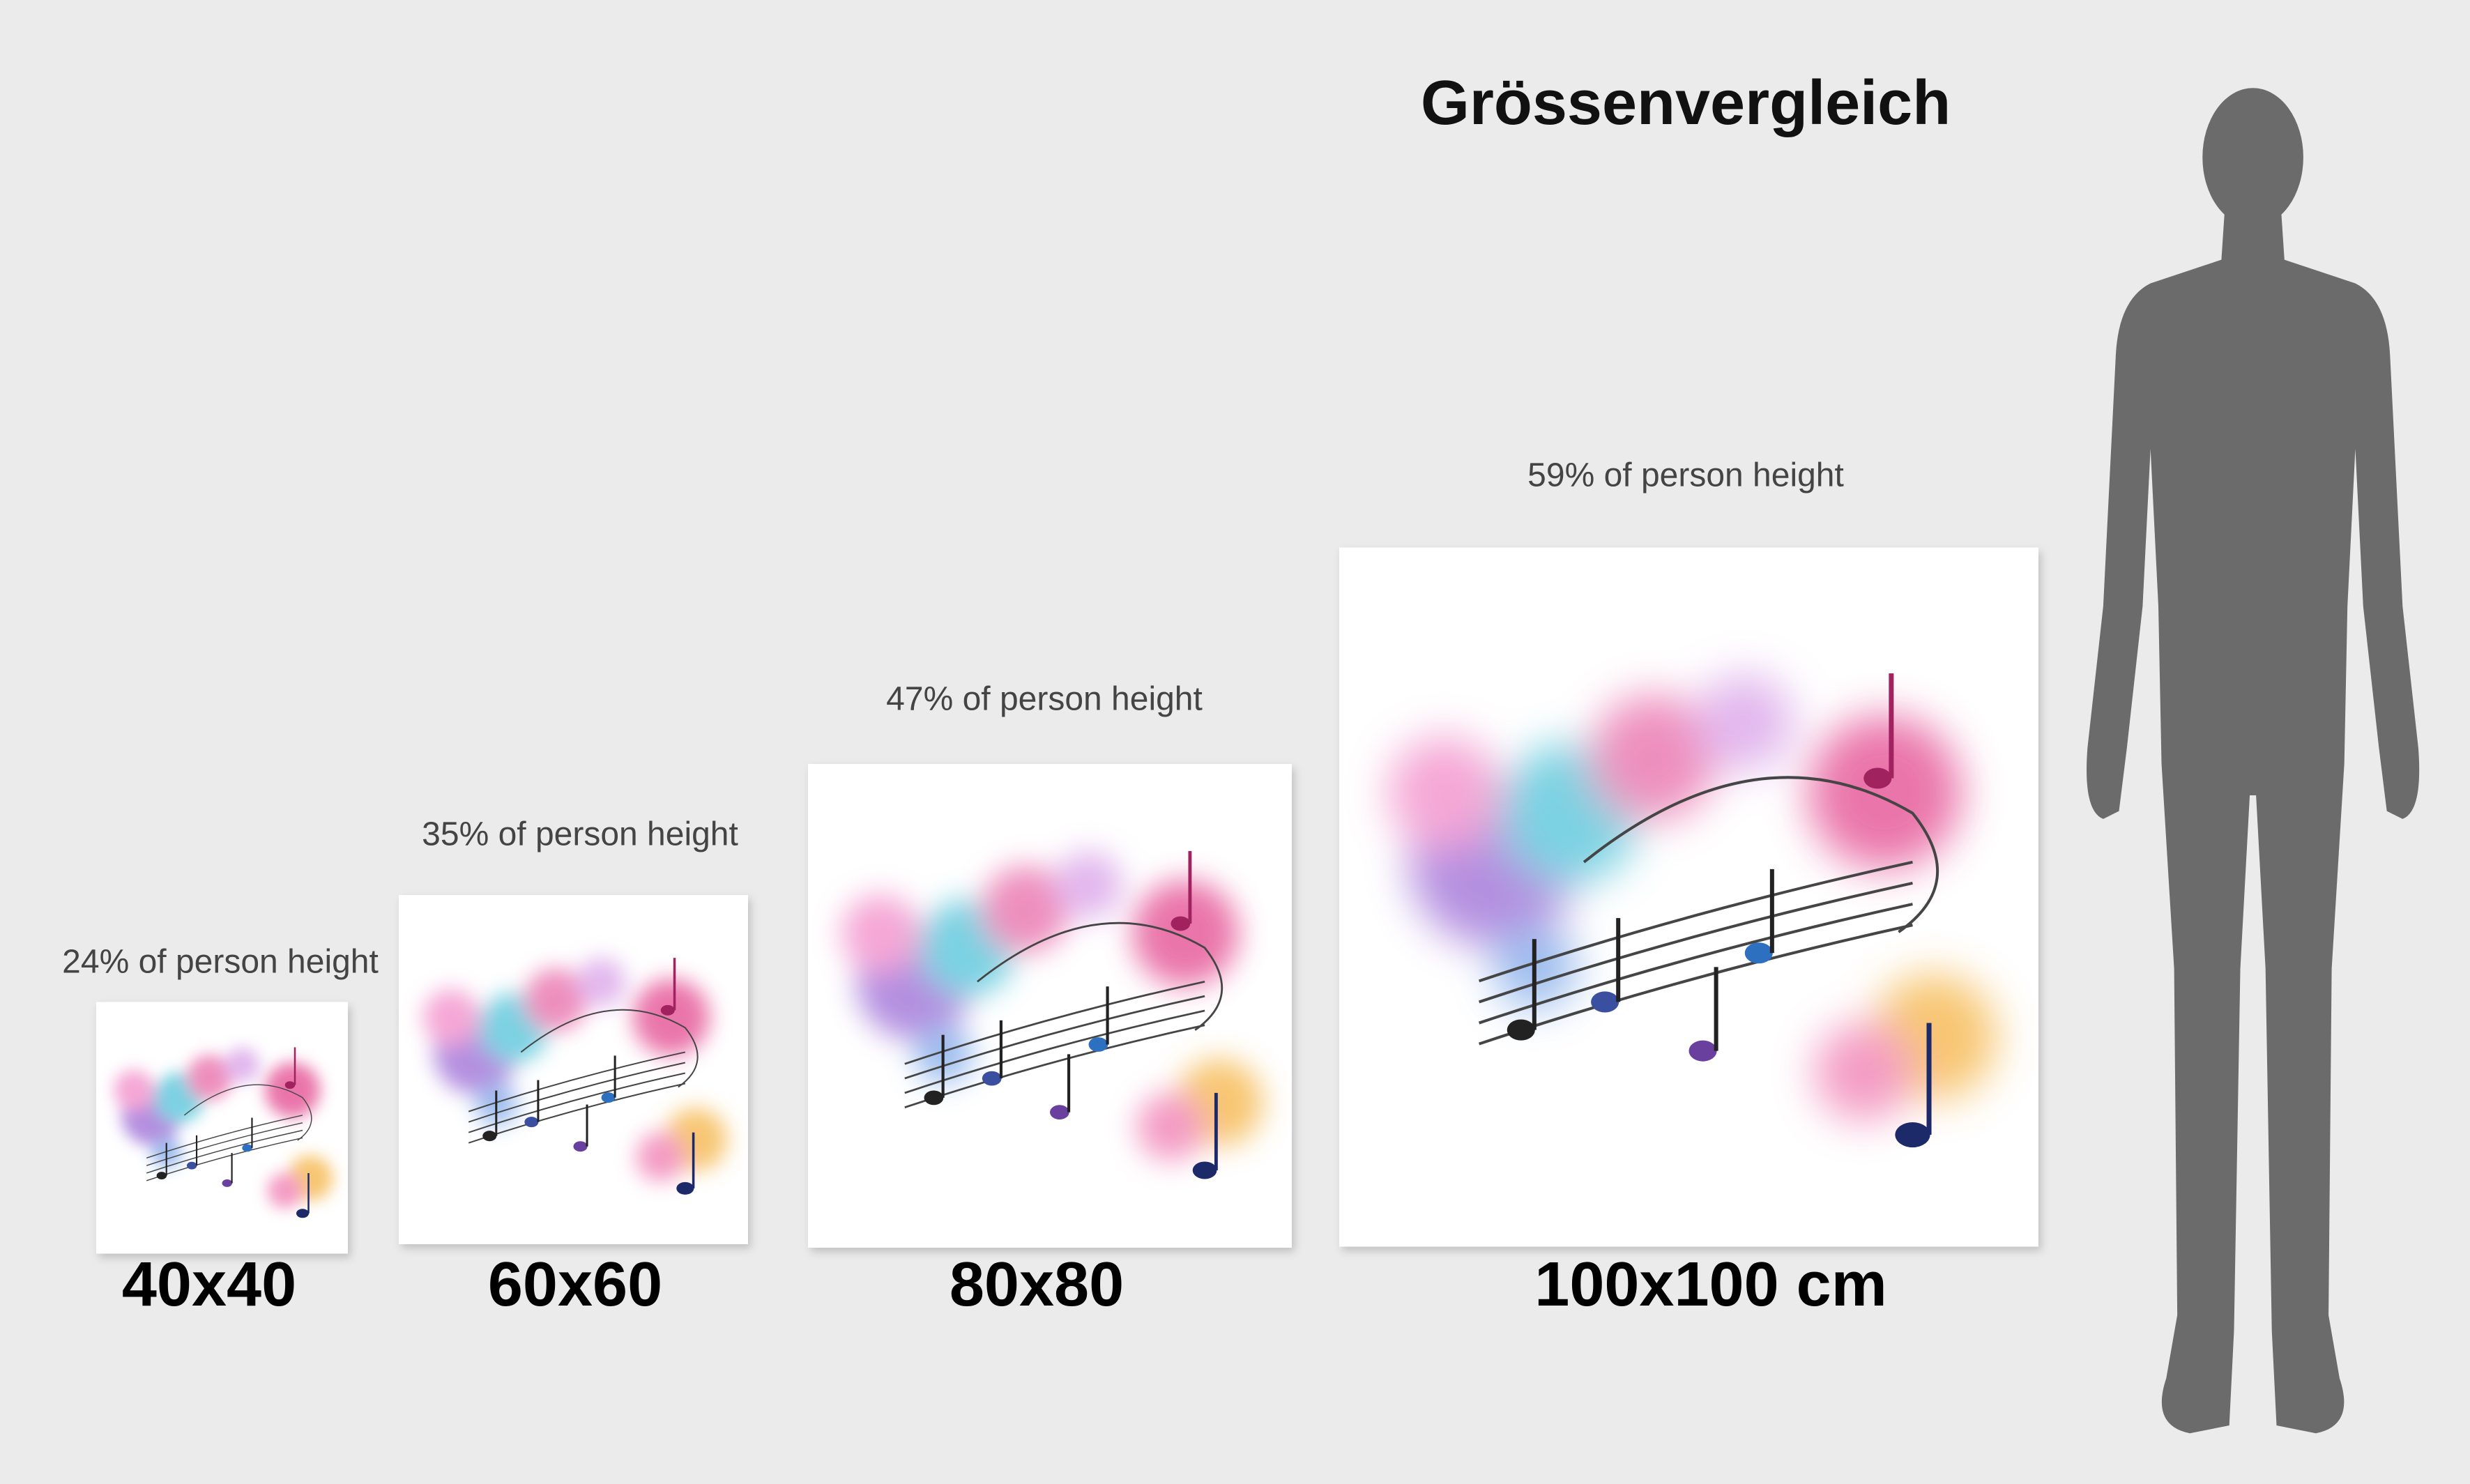 The image size is (2470, 1484). I want to click on size-label: 80x80, so click(1037, 1284).